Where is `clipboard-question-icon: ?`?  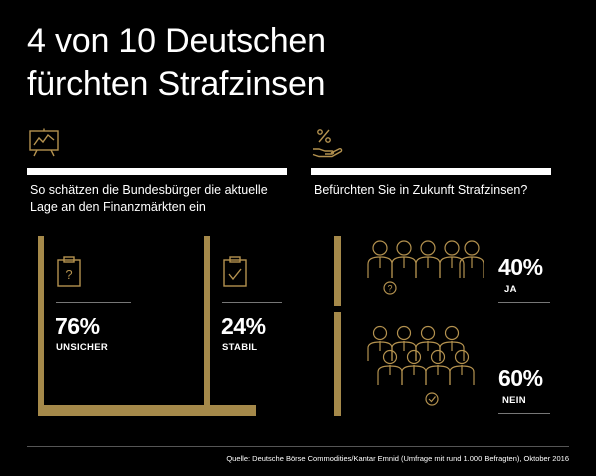
clipboard-question-icon: ? is located at coordinates (69, 271).